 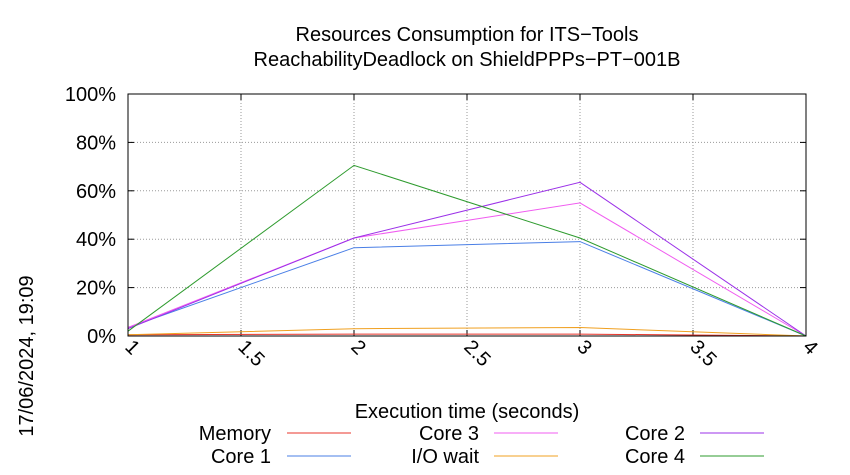 I want to click on legend-label: Core 1, so click(x=241, y=457).